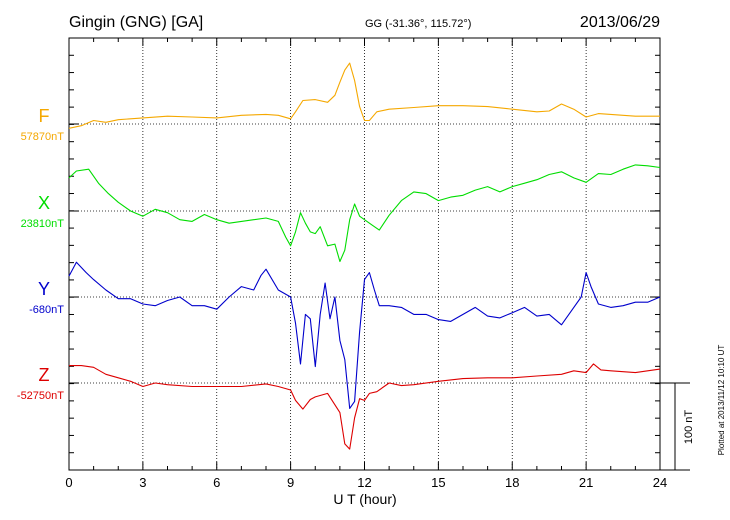 The image size is (730, 520). Describe the element at coordinates (136, 22) in the screenshot. I see `station-title: Gingin (GNG) [GA]` at that location.